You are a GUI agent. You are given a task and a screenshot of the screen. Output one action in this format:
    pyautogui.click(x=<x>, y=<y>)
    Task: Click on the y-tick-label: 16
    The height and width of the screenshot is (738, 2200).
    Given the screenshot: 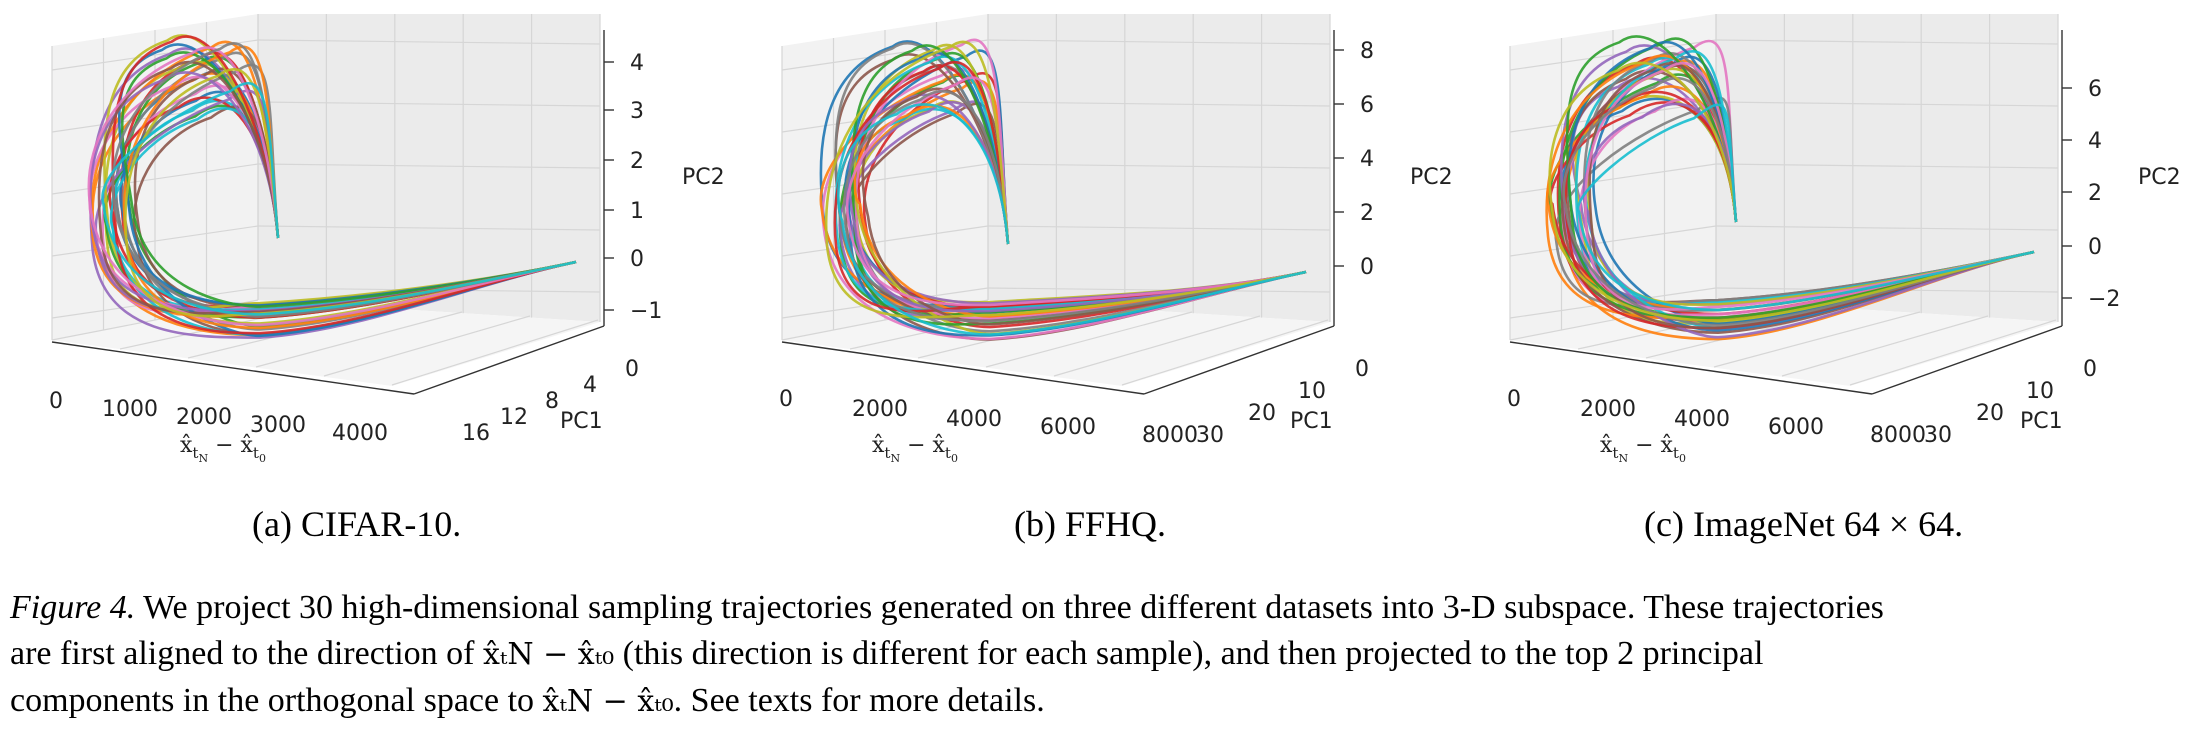 What is the action you would take?
    pyautogui.click(x=476, y=433)
    